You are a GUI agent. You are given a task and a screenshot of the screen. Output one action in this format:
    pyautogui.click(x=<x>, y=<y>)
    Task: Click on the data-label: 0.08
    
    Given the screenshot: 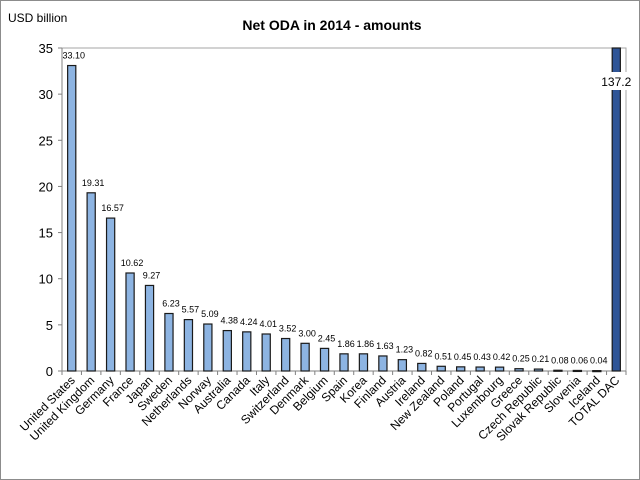 What is the action you would take?
    pyautogui.click(x=560, y=360)
    